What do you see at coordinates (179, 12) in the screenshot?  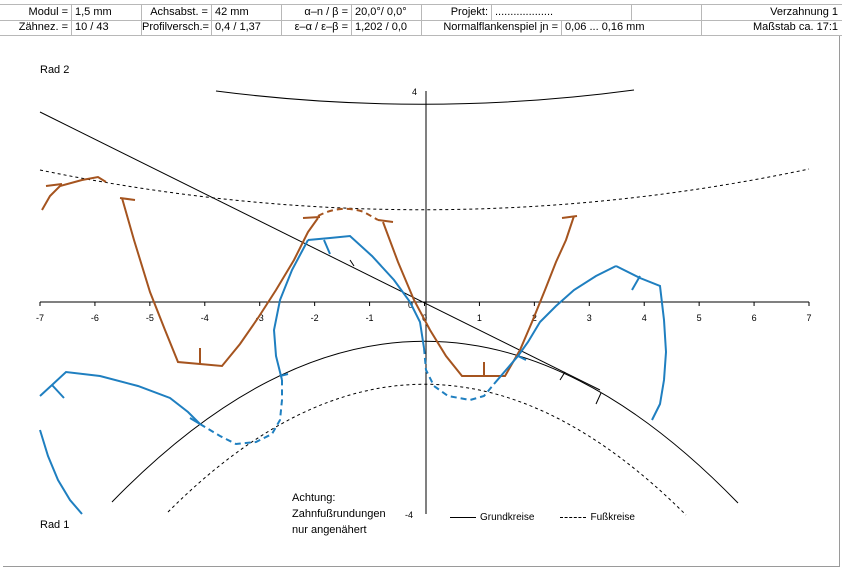 I see `achsabst-label: Achsabst. =` at bounding box center [179, 12].